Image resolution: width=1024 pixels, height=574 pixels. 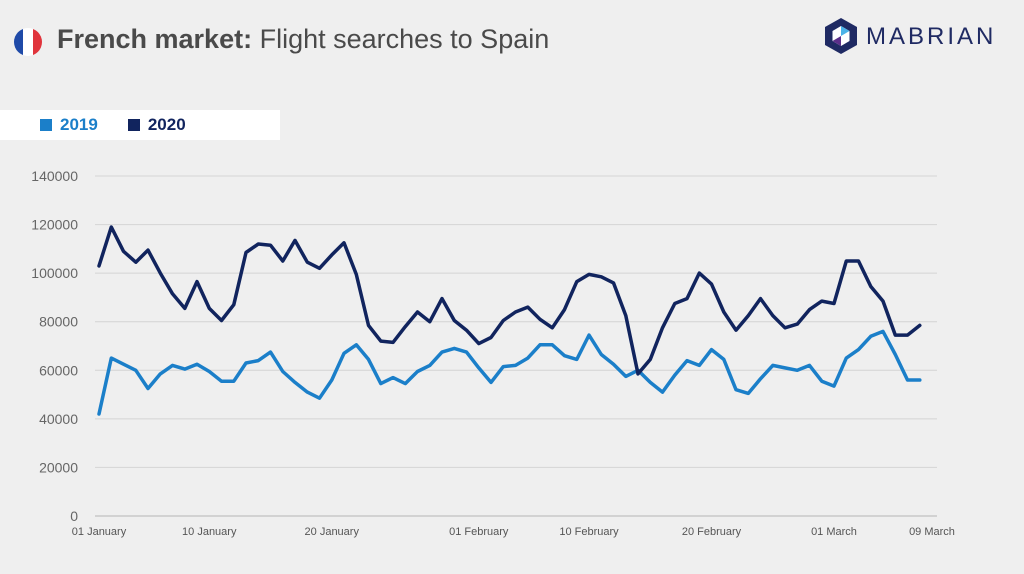 What do you see at coordinates (54, 273) in the screenshot?
I see `y-tick-label: 100000` at bounding box center [54, 273].